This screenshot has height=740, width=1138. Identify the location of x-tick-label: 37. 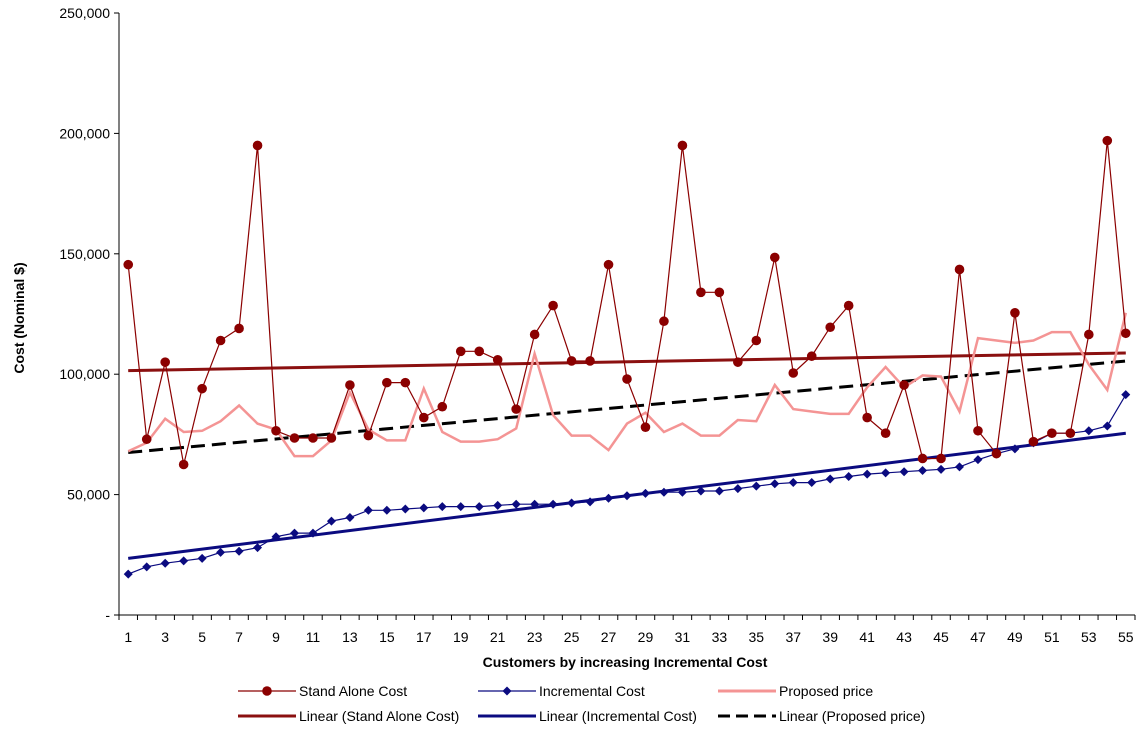
(793, 637).